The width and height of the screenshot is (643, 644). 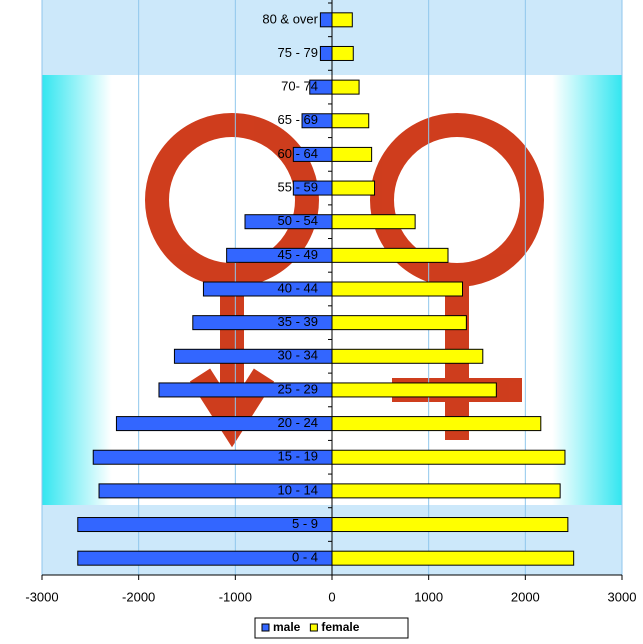 What do you see at coordinates (331, 596) in the screenshot?
I see `x-tick-label: 0` at bounding box center [331, 596].